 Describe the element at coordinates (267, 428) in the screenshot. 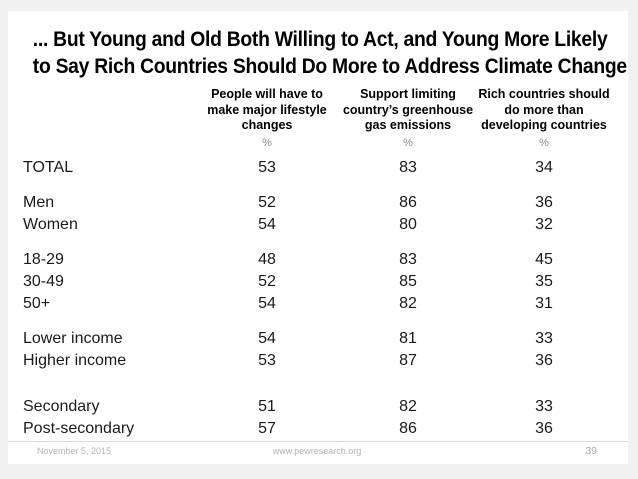

I see `cell-value: 57` at that location.